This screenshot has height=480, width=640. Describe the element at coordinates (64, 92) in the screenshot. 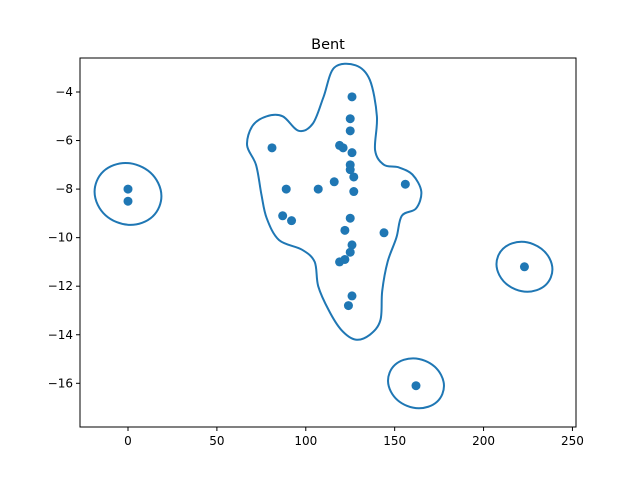

I see `y-tick-label: −4` at that location.